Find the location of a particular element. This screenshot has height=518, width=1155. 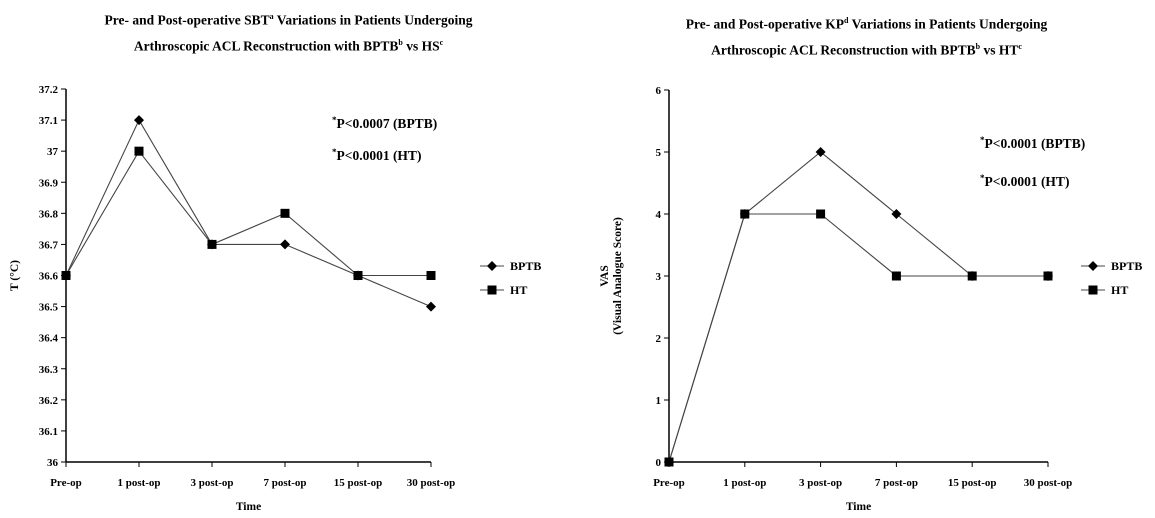

title-text: Pre- and Post-operative KP is located at coordinates (765, 24).